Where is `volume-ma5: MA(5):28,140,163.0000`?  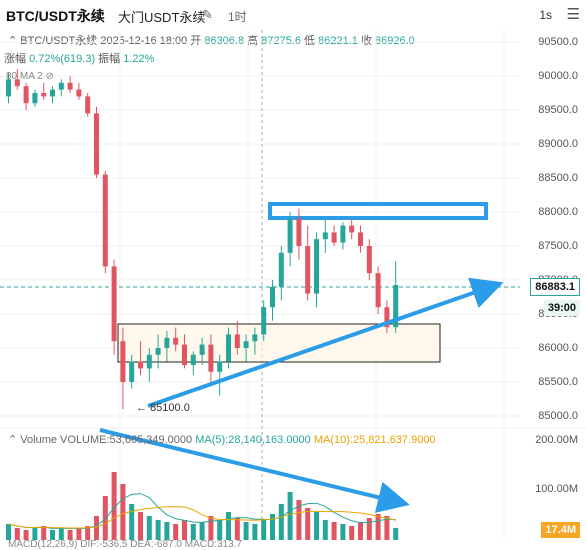
volume-ma5: MA(5):28,140,163.0000 is located at coordinates (253, 440).